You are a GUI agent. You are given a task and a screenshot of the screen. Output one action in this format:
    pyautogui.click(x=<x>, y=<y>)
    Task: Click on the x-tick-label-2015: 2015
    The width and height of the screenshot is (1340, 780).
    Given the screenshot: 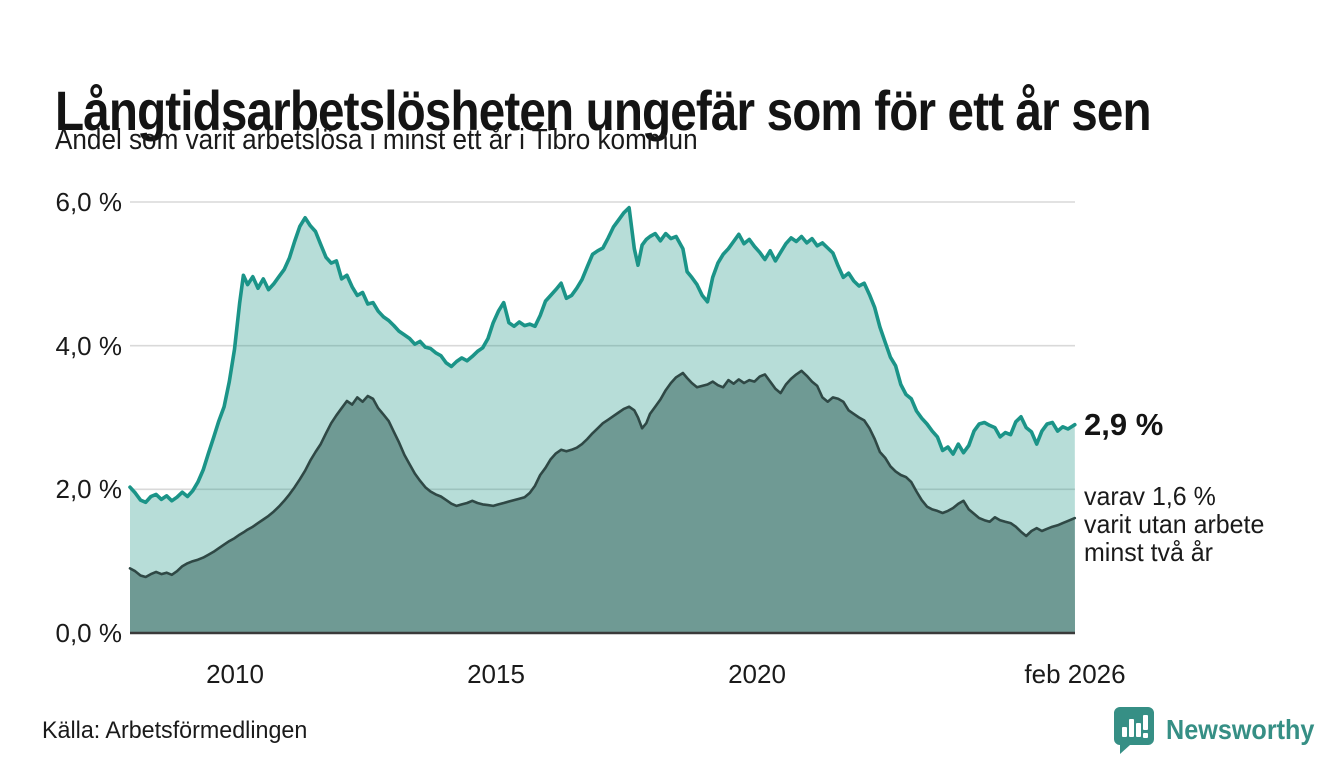 What is the action you would take?
    pyautogui.click(x=496, y=674)
    